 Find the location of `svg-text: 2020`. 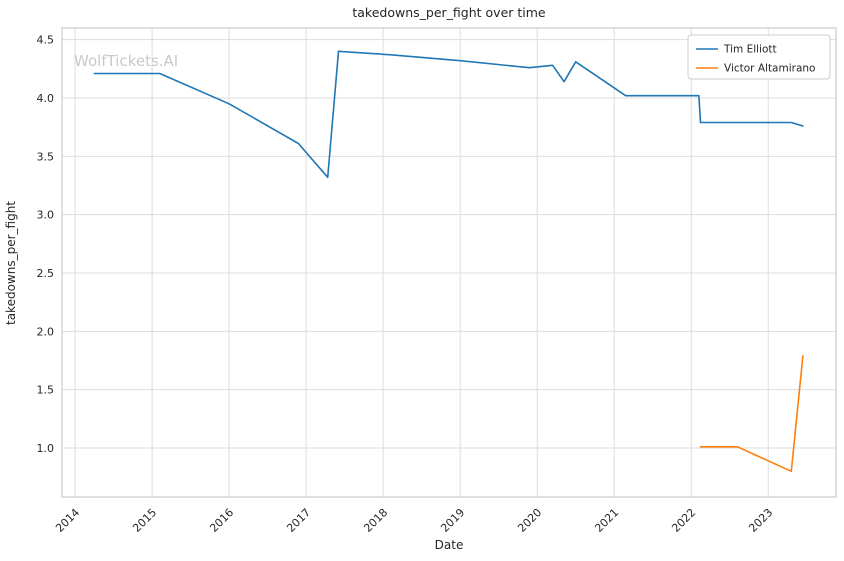

svg-text: 2020 is located at coordinates (529, 520).